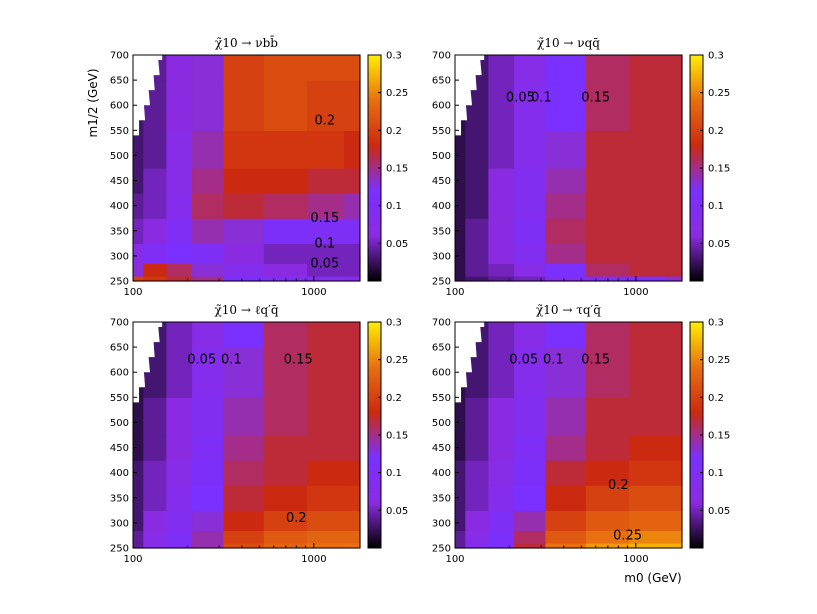  What do you see at coordinates (520, 98) in the screenshot?
I see `contour-label: 0.05` at bounding box center [520, 98].